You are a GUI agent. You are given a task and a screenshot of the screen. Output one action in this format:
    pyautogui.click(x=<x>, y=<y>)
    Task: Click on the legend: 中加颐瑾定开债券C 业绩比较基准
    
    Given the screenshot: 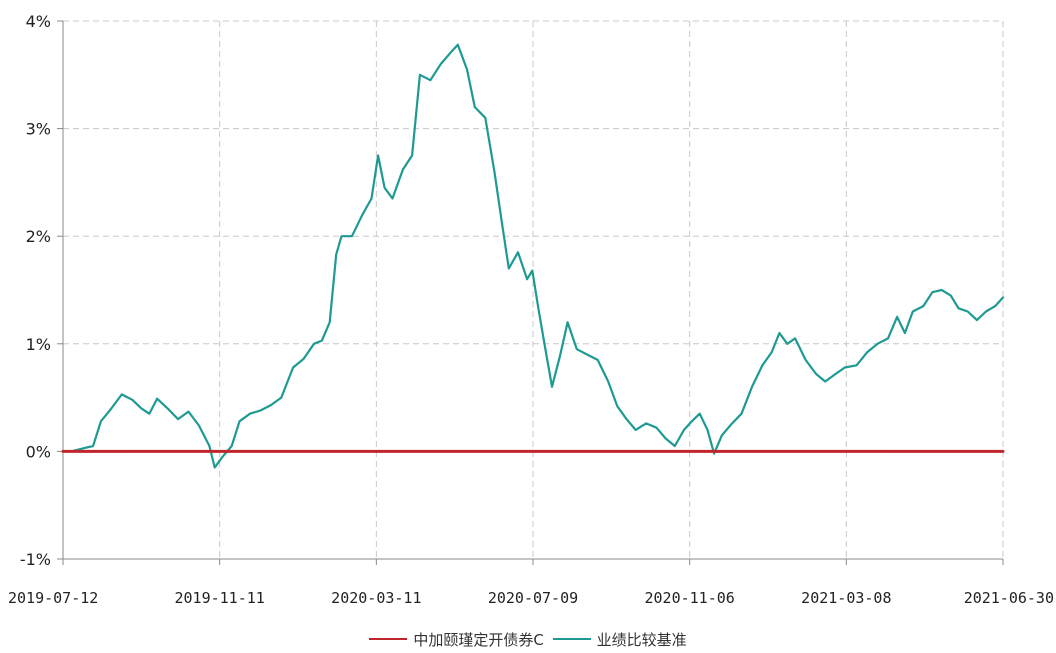 What is the action you would take?
    pyautogui.click(x=528, y=638)
    